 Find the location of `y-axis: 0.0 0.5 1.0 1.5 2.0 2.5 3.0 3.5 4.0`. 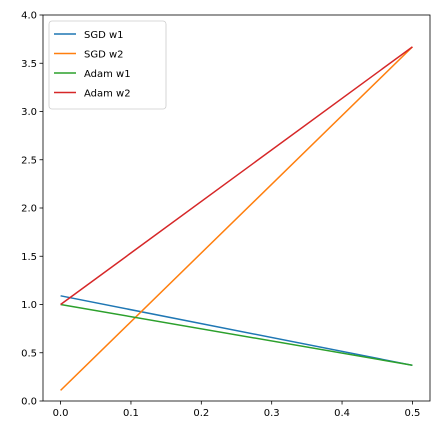

y-axis: 0.0 0.5 1.0 1.5 2.0 2.5 3.0 3.5 4.0 is located at coordinates (32, 209).